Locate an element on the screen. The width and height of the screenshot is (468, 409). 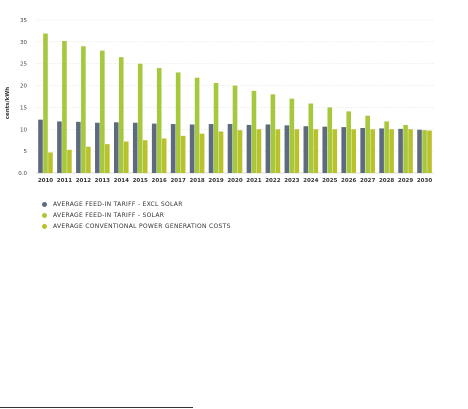
x-tick-label: 2013 is located at coordinates (102, 181).